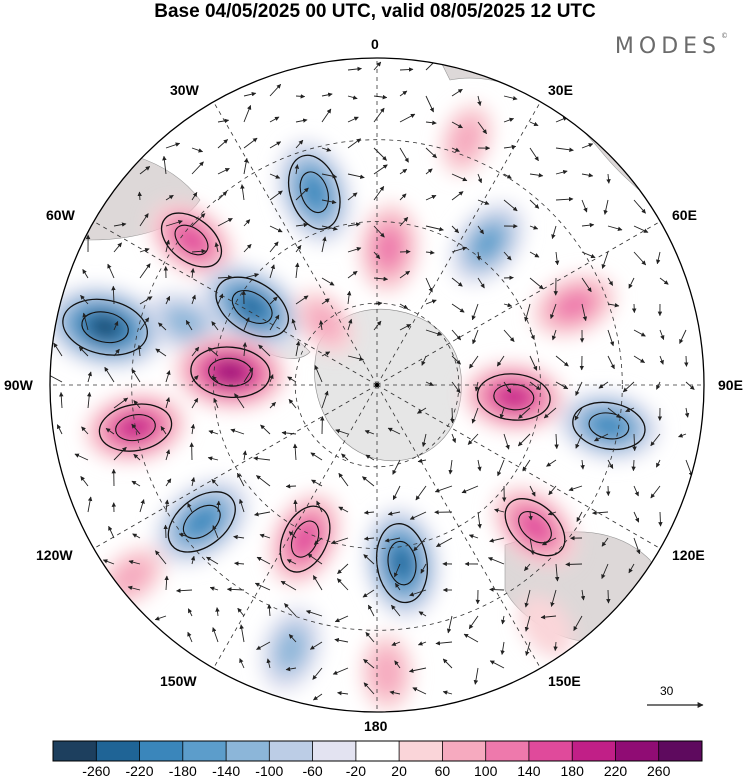 Image resolution: width=750 pixels, height=783 pixels. Describe the element at coordinates (96, 771) in the screenshot. I see `colorbar-tick-label: -260` at that location.